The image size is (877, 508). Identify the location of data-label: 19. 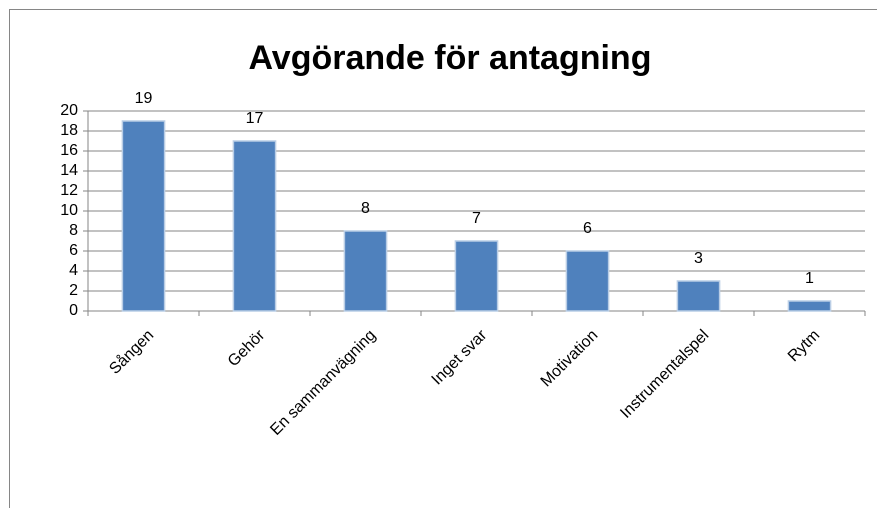
(144, 98).